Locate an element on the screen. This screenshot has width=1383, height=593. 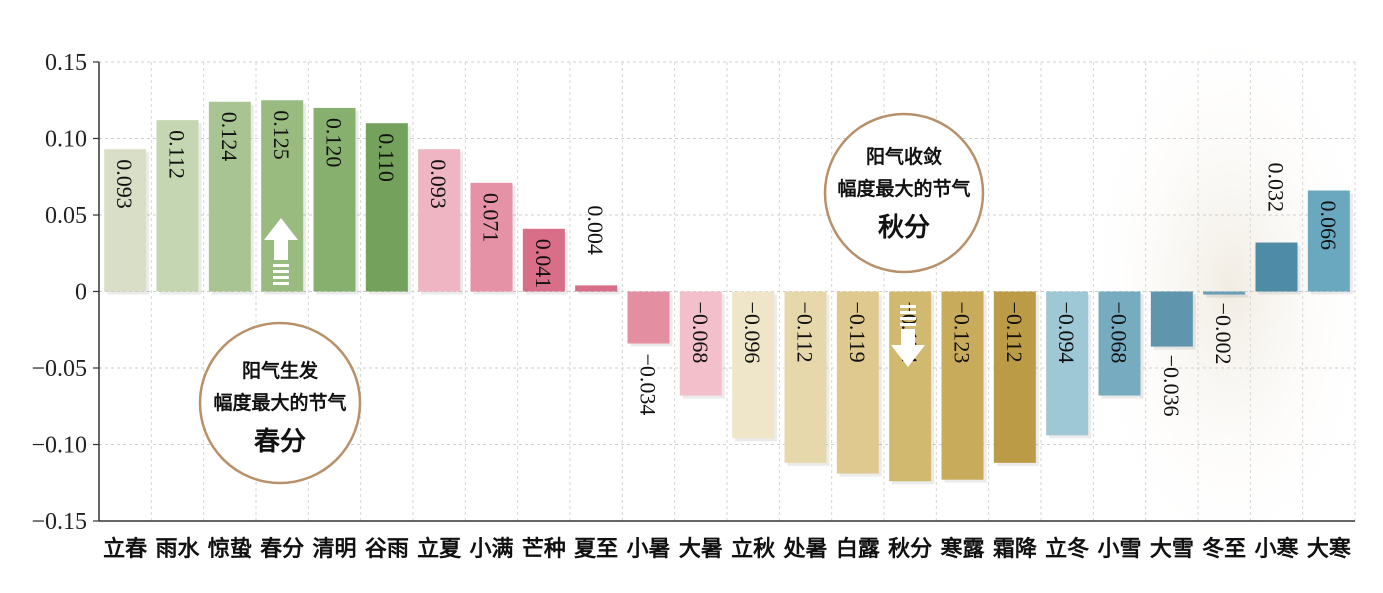
value-label: 0.124 is located at coordinates (229, 137).